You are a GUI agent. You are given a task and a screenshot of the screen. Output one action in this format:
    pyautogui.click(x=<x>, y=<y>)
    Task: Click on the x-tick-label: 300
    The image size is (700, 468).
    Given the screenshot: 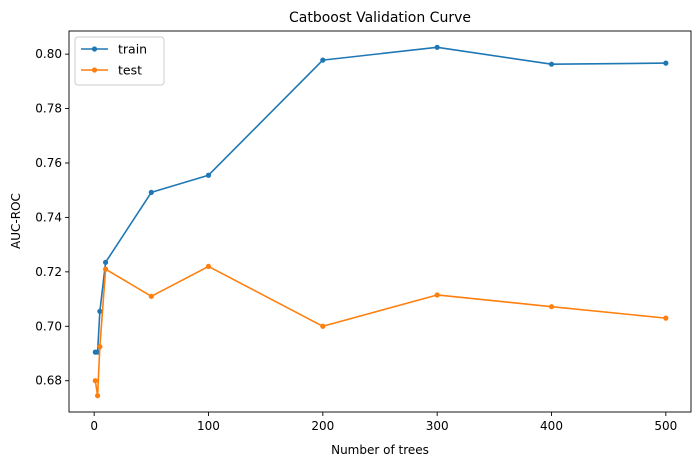 What is the action you would take?
    pyautogui.click(x=437, y=426)
    